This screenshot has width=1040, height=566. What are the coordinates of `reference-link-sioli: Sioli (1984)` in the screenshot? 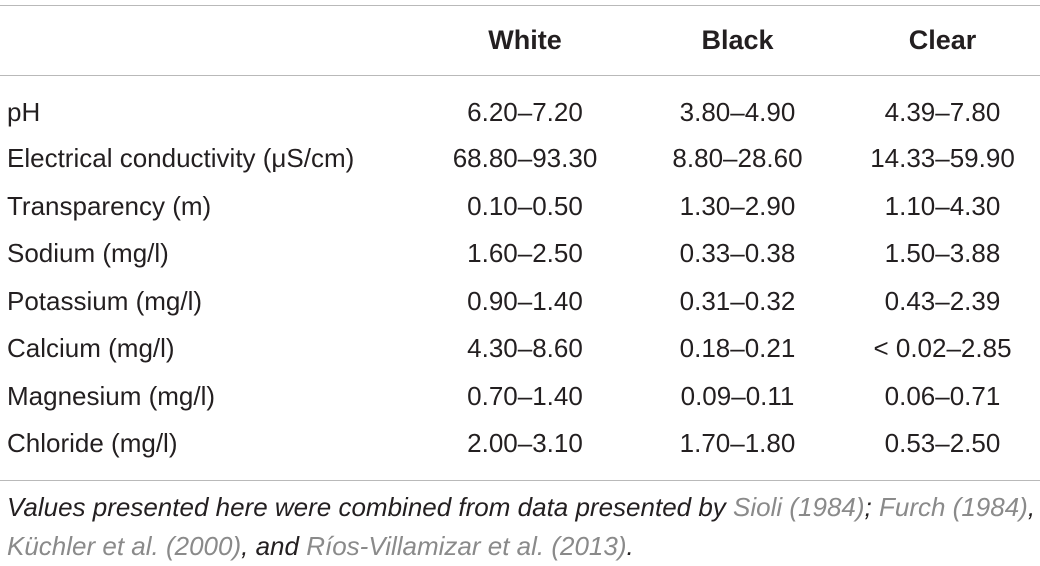 It's located at (799, 507).